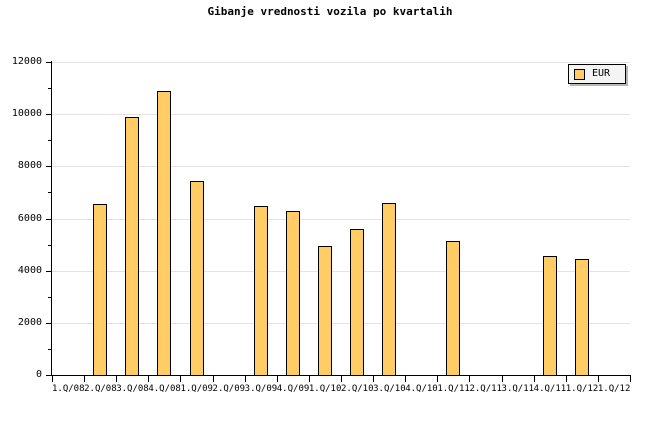 This screenshot has height=440, width=660. What do you see at coordinates (132, 389) in the screenshot?
I see `x-axis-label: 3.Q/08` at bounding box center [132, 389].